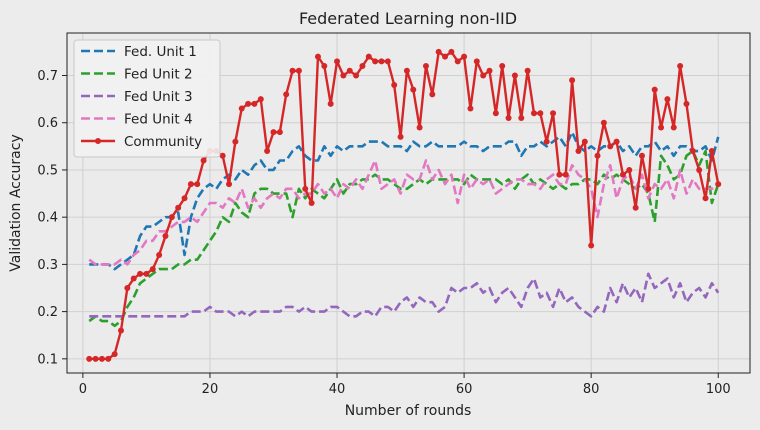  What do you see at coordinates (47, 312) in the screenshot?
I see `y-tick-label: 0.2` at bounding box center [47, 312].